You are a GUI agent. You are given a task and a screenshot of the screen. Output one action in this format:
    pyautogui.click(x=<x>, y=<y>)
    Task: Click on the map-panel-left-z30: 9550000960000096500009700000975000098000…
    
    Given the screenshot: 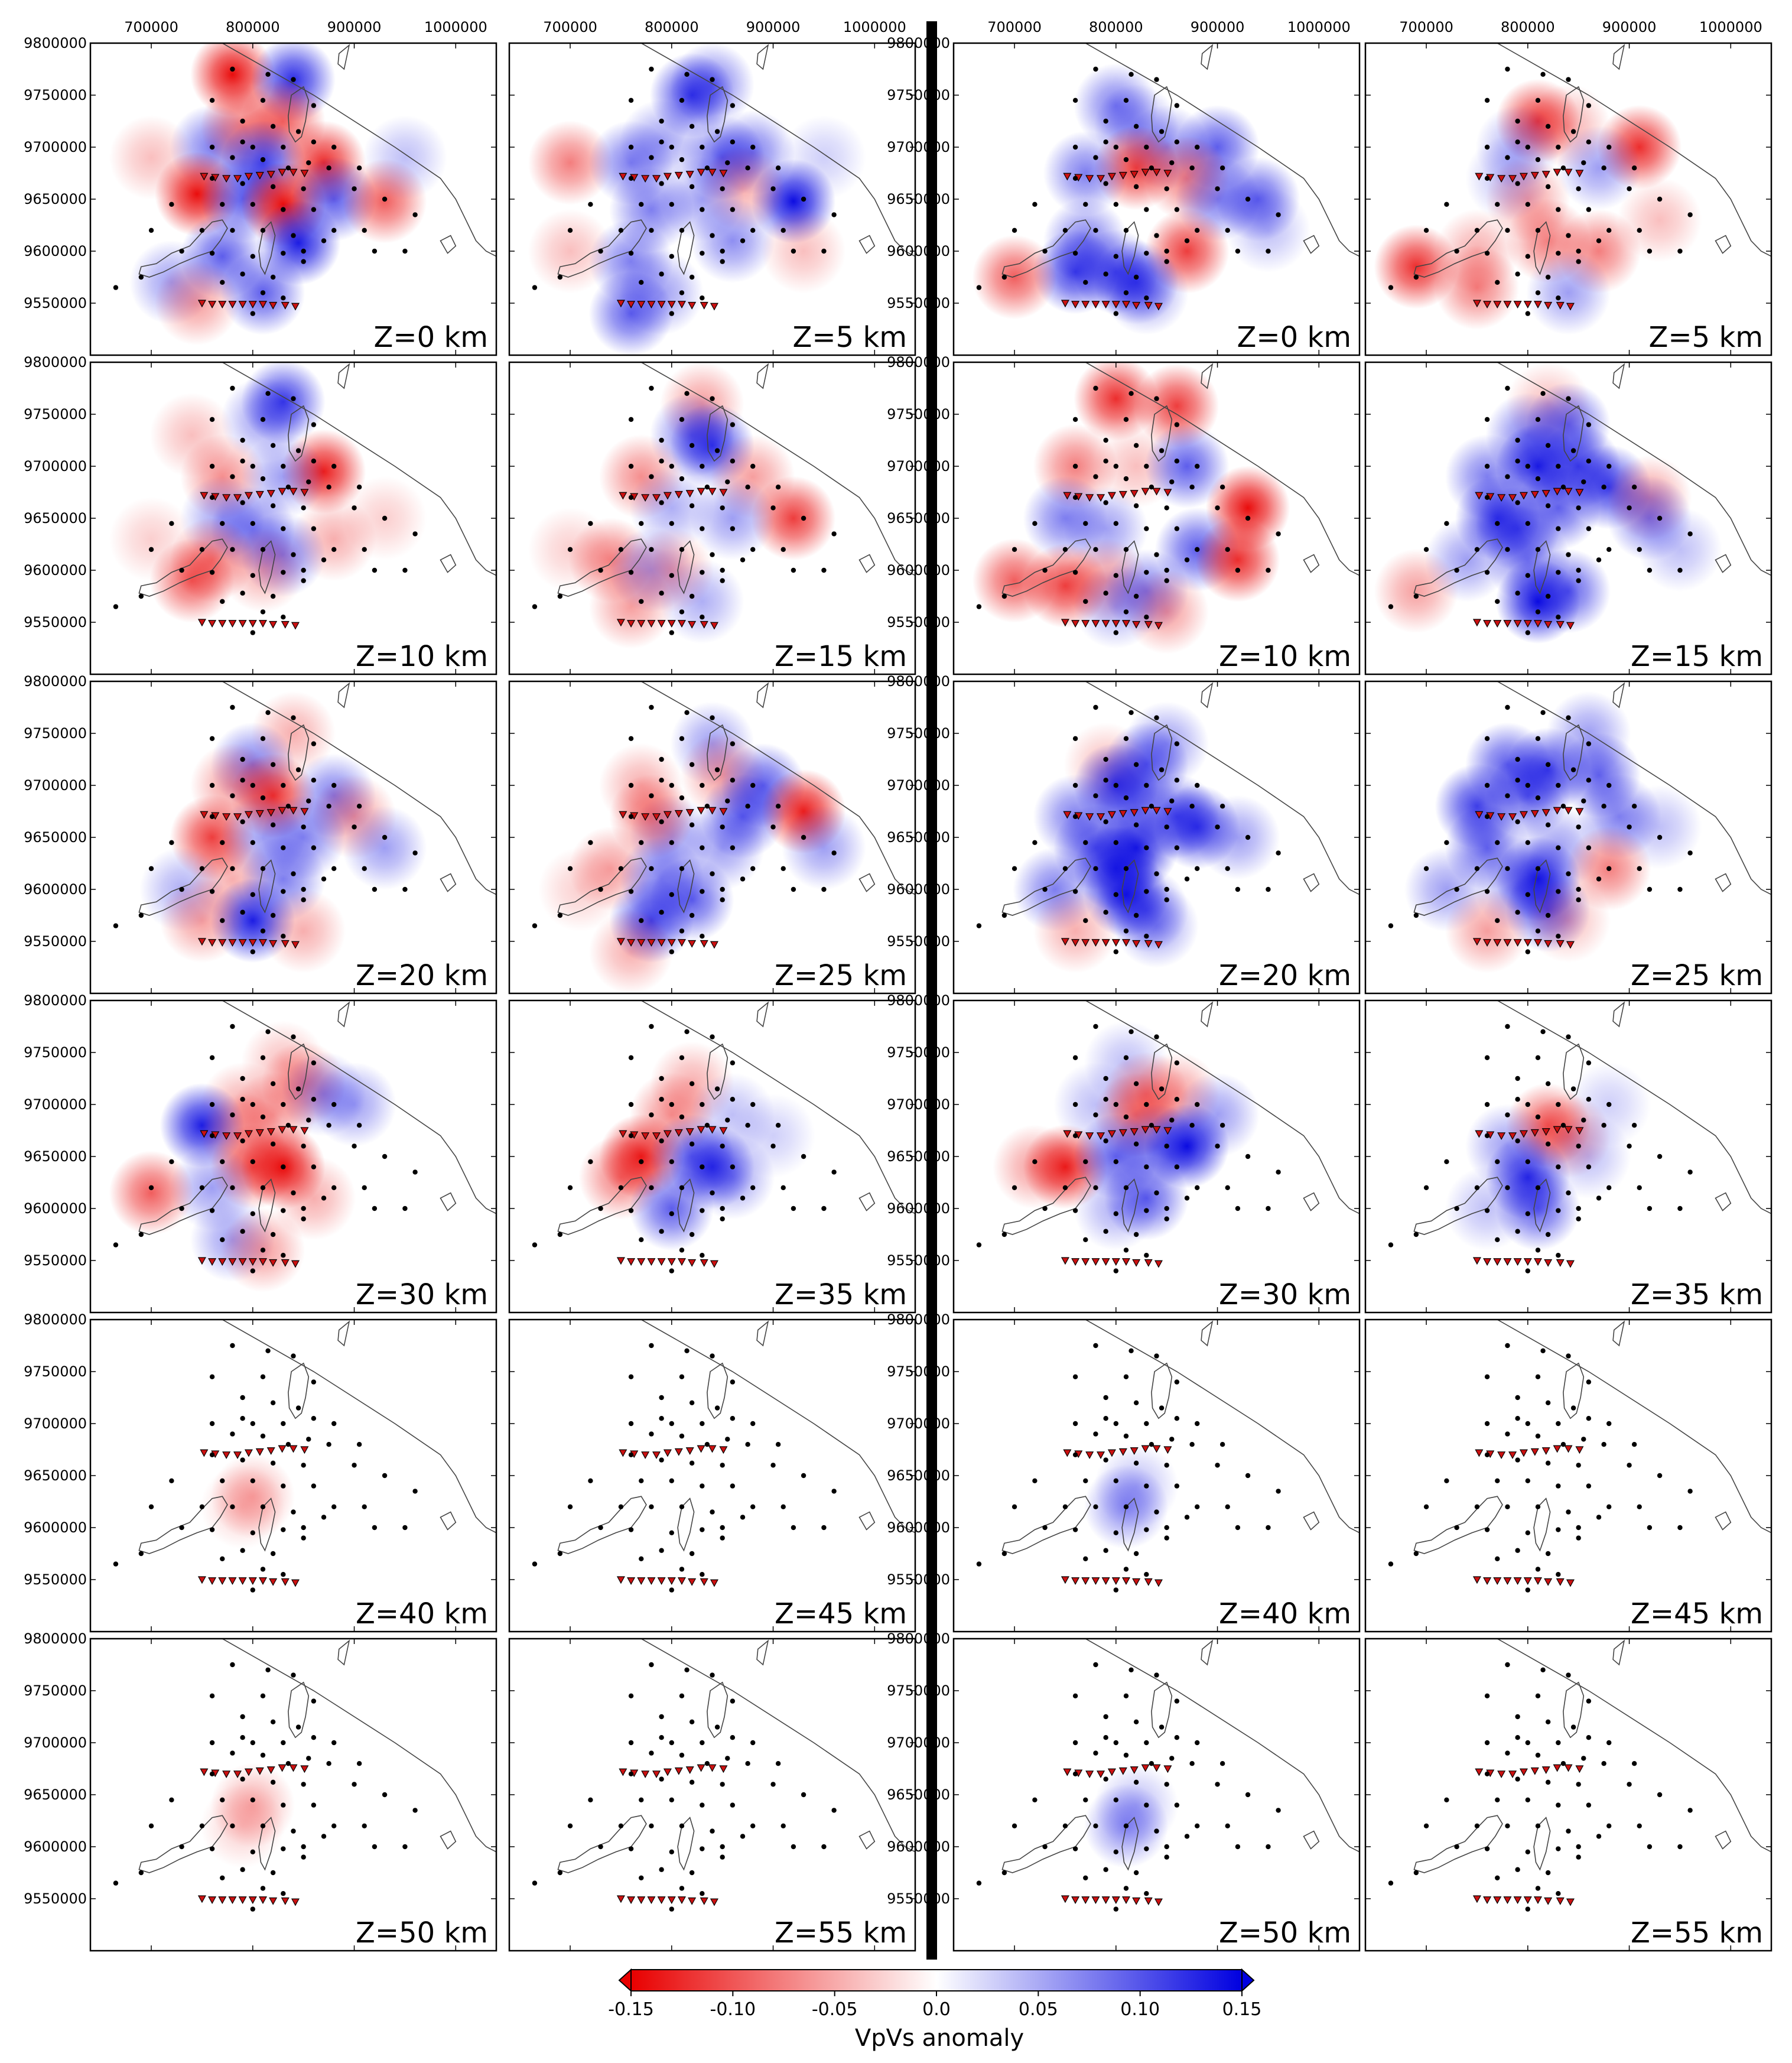 What is the action you would take?
    pyautogui.click(x=260, y=1153)
    